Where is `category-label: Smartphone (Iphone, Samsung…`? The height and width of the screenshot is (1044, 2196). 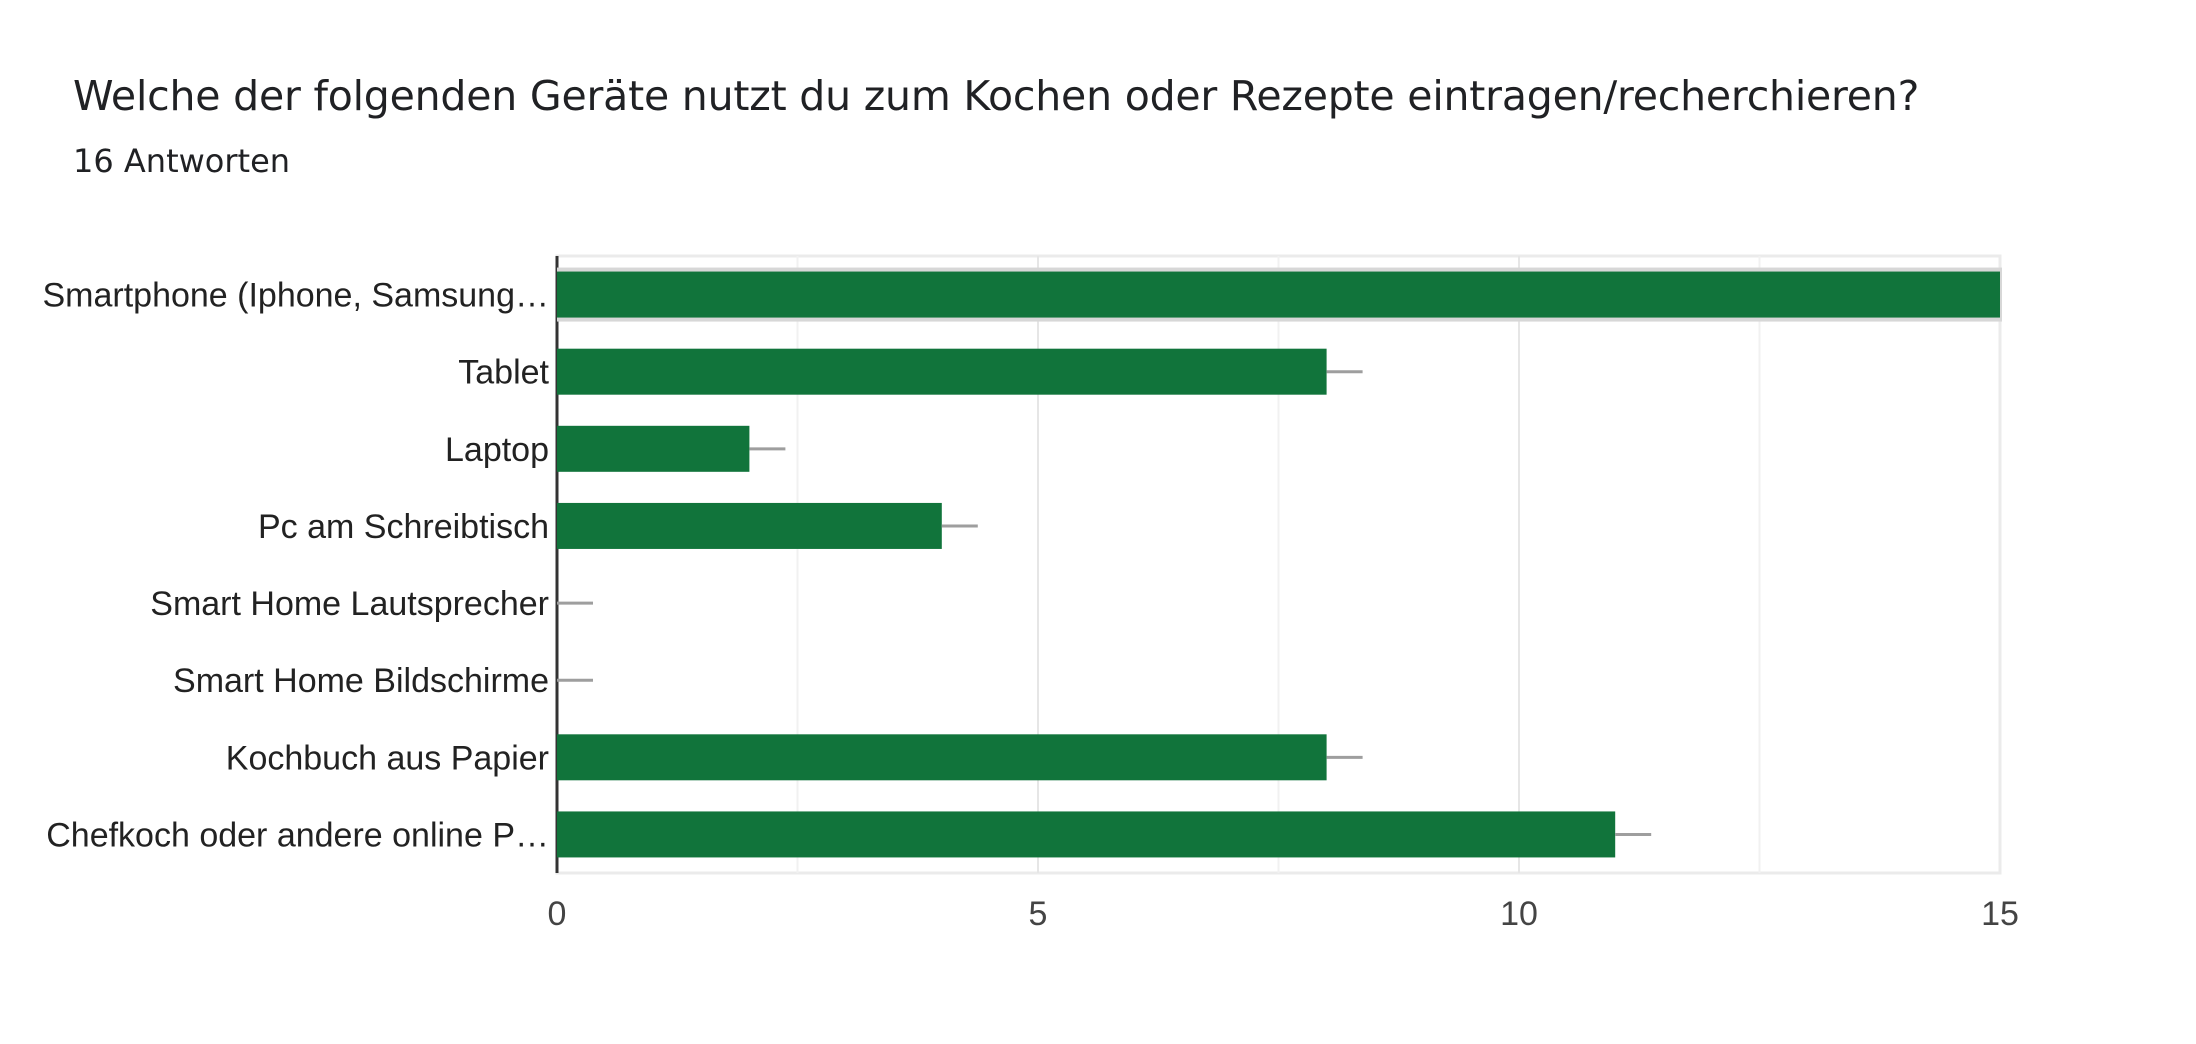 category-label: Smartphone (Iphone, Samsung… is located at coordinates (295, 296).